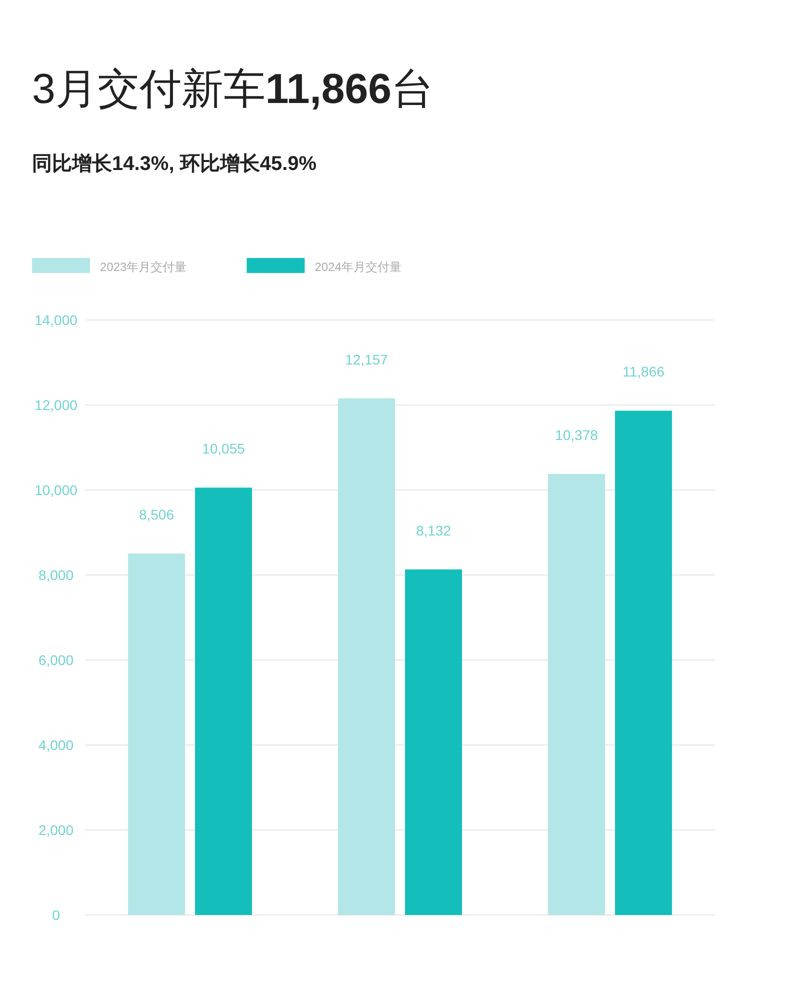 Image resolution: width=800 pixels, height=991 pixels. What do you see at coordinates (56, 490) in the screenshot?
I see `y-tick-label: 10,000` at bounding box center [56, 490].